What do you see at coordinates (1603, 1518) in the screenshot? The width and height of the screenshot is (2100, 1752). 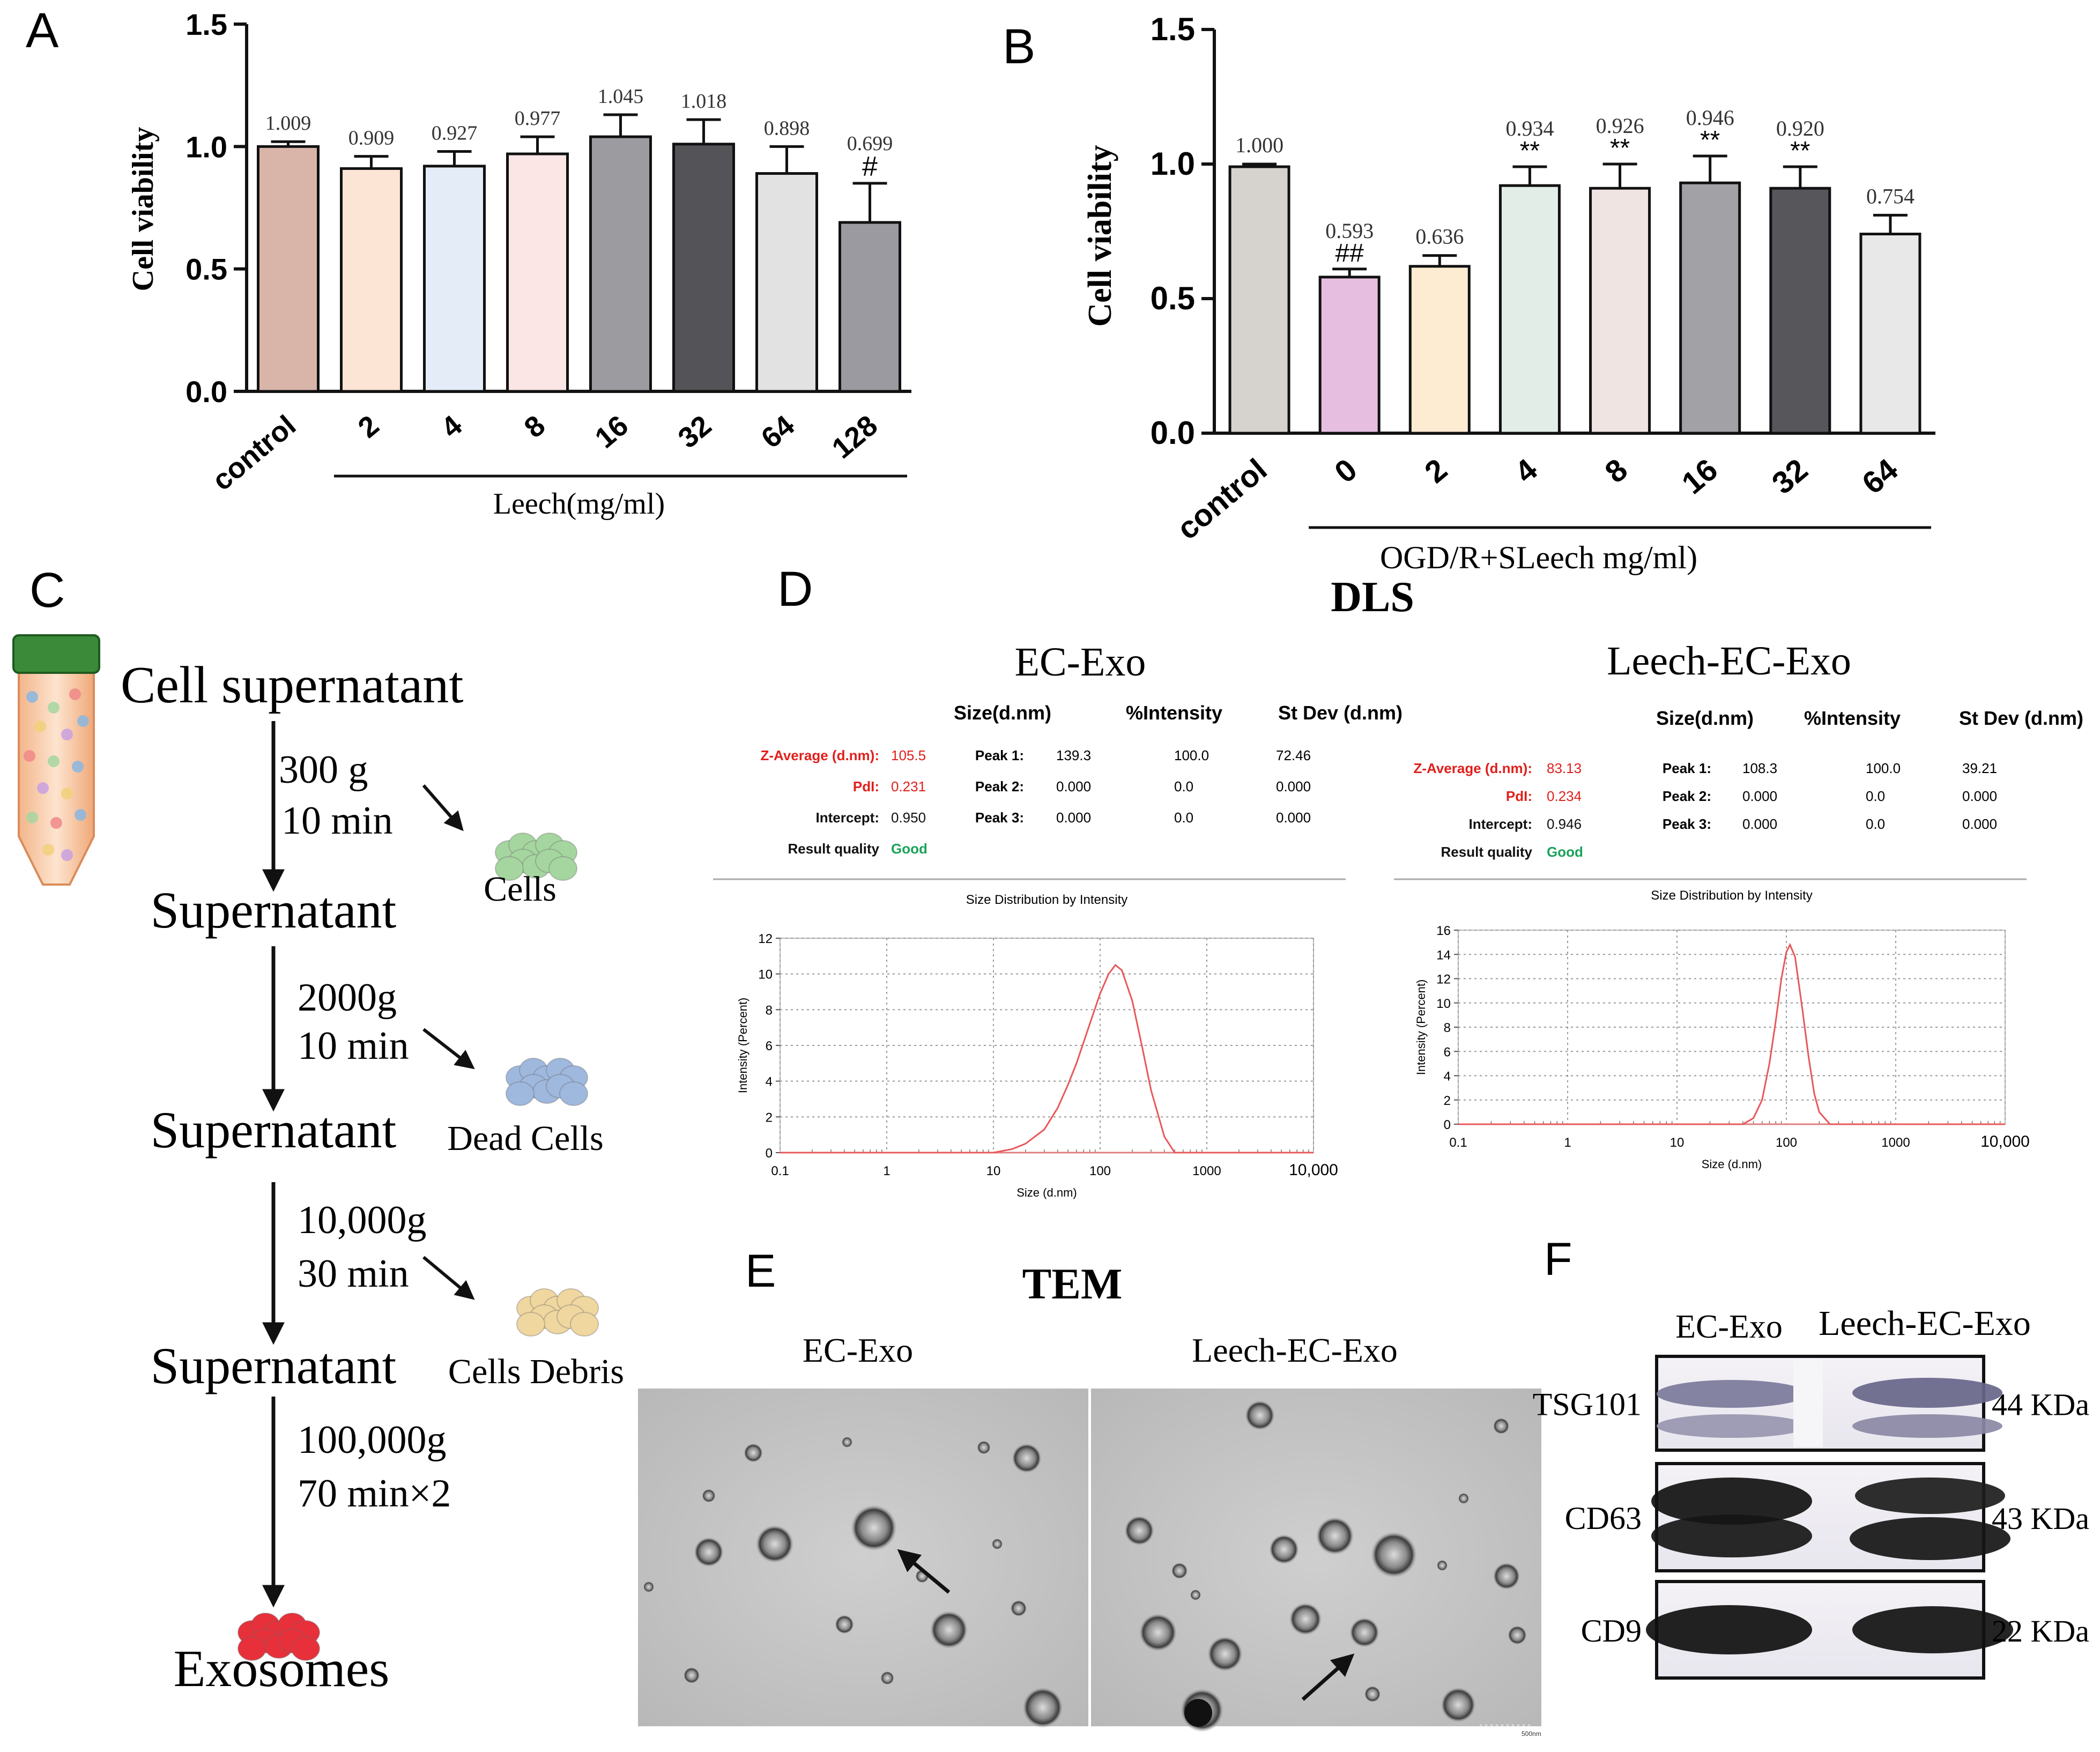 I see `protein-label: CD63` at bounding box center [1603, 1518].